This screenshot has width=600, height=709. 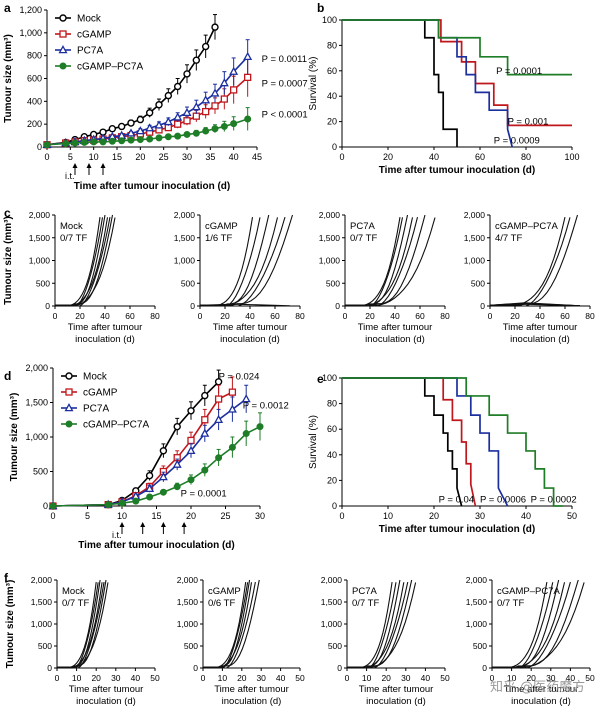 I want to click on legend-entry: Mock, so click(x=95, y=377).